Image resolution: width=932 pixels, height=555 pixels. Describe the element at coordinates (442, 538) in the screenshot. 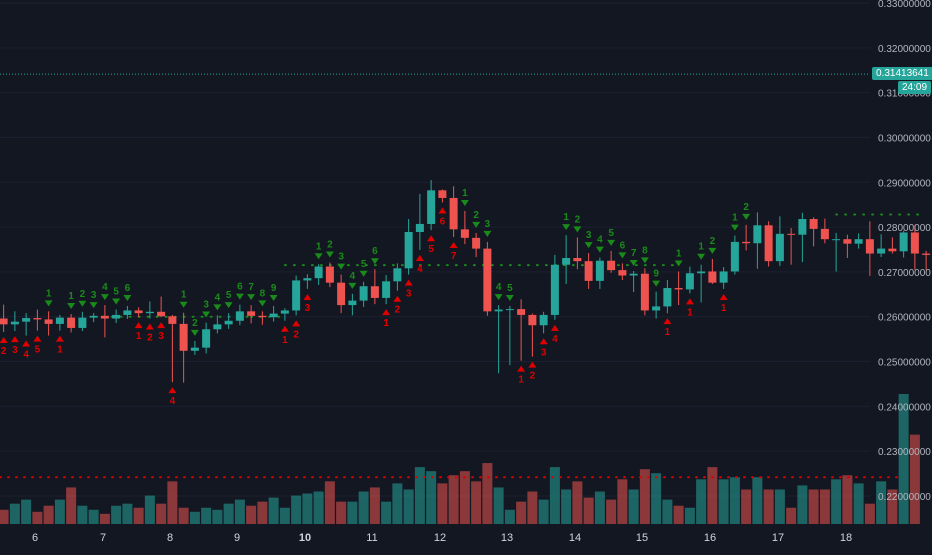

I see `x-axis: 6 7 8 9 10 11 12 13 14 15 16 17 18` at that location.